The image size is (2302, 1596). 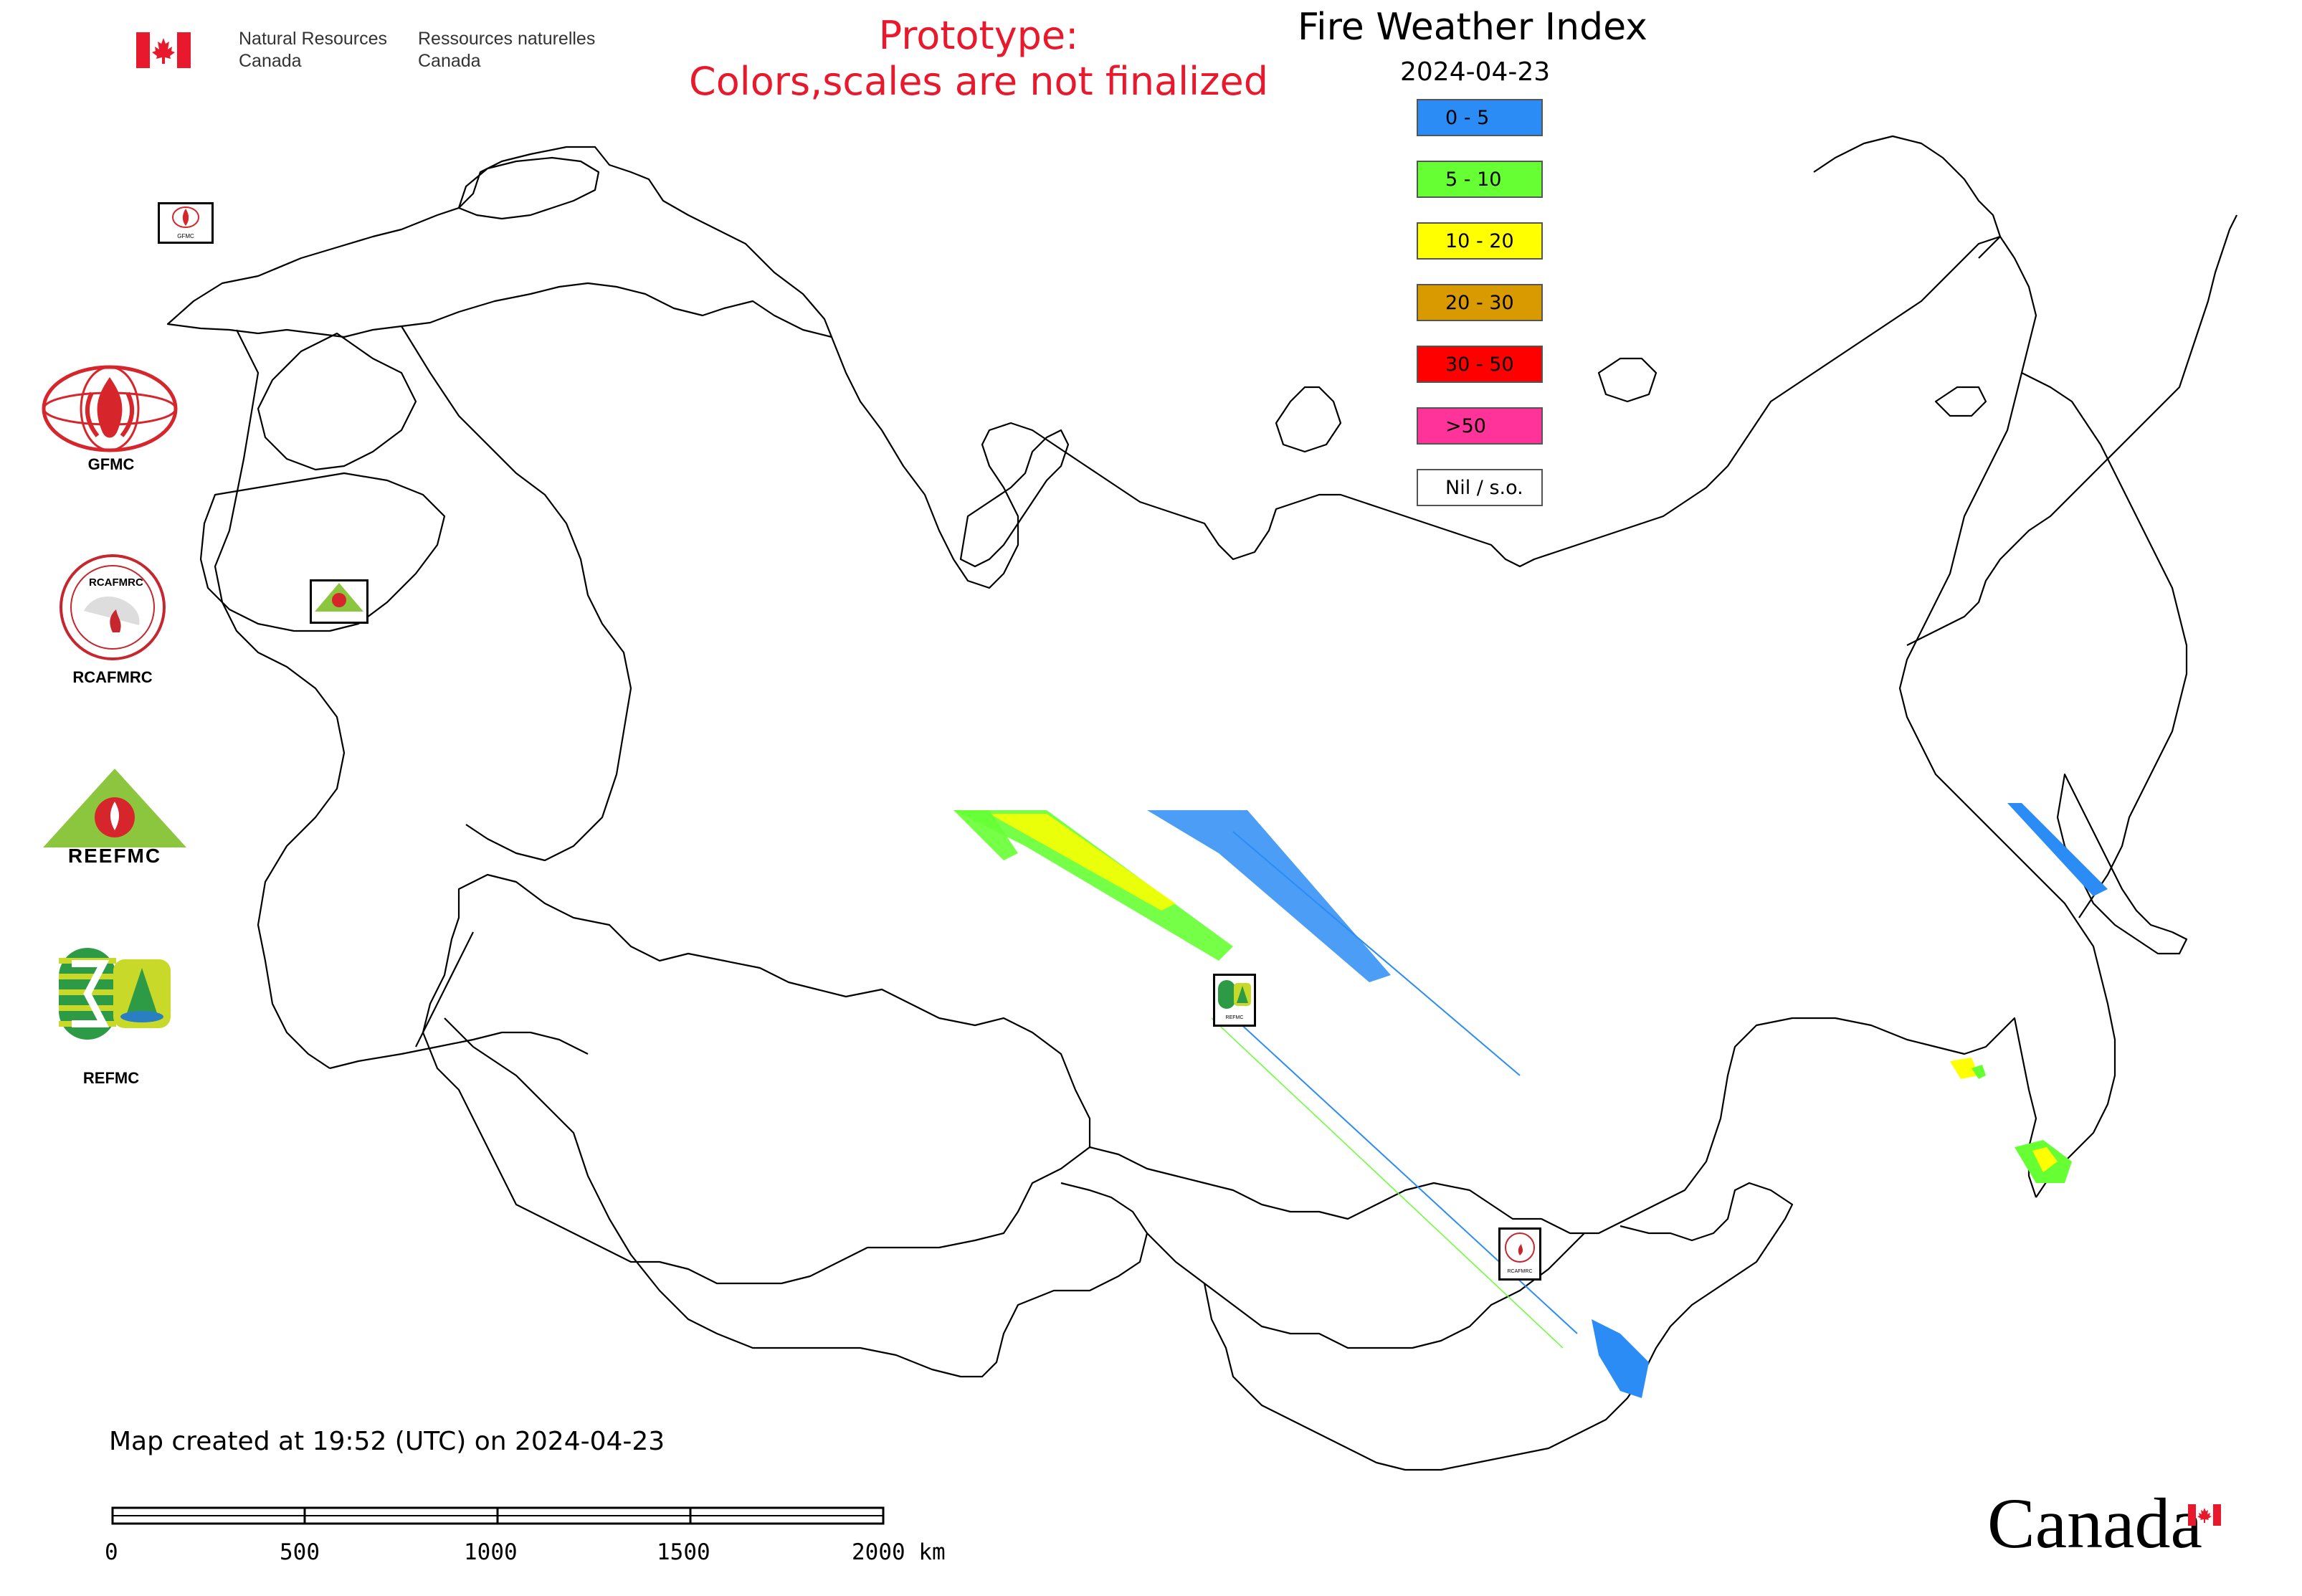 What do you see at coordinates (1484, 487) in the screenshot?
I see `legend-label: Nil / s.o.` at bounding box center [1484, 487].